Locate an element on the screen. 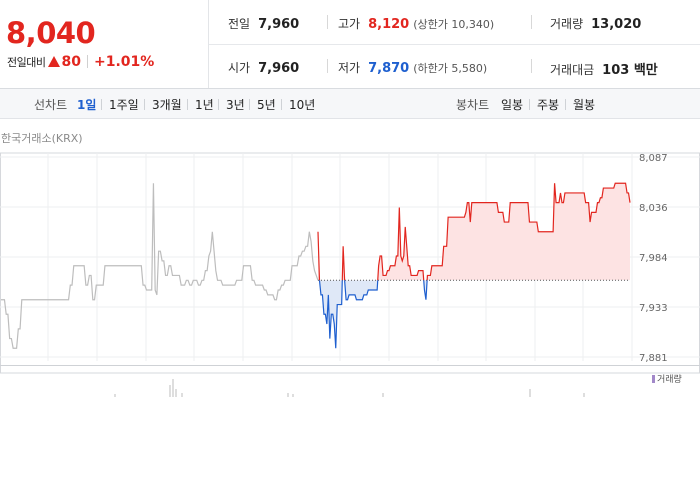 The image size is (700, 490). candle-tab-monthly: 월봉 is located at coordinates (584, 105).